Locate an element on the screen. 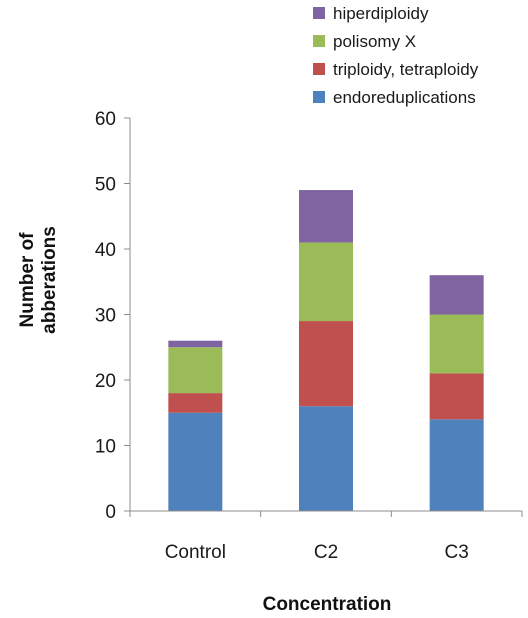 The width and height of the screenshot is (528, 618). bar-c2-triploidy-tetraploidy is located at coordinates (326, 364).